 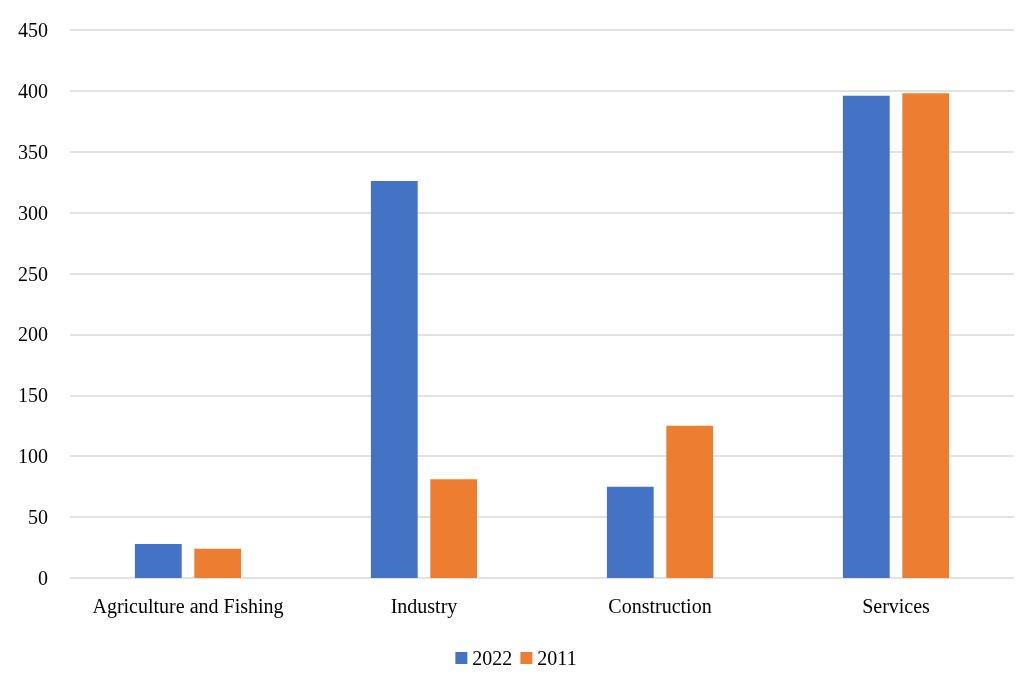 I want to click on y-tick-label: 450, so click(x=33, y=30).